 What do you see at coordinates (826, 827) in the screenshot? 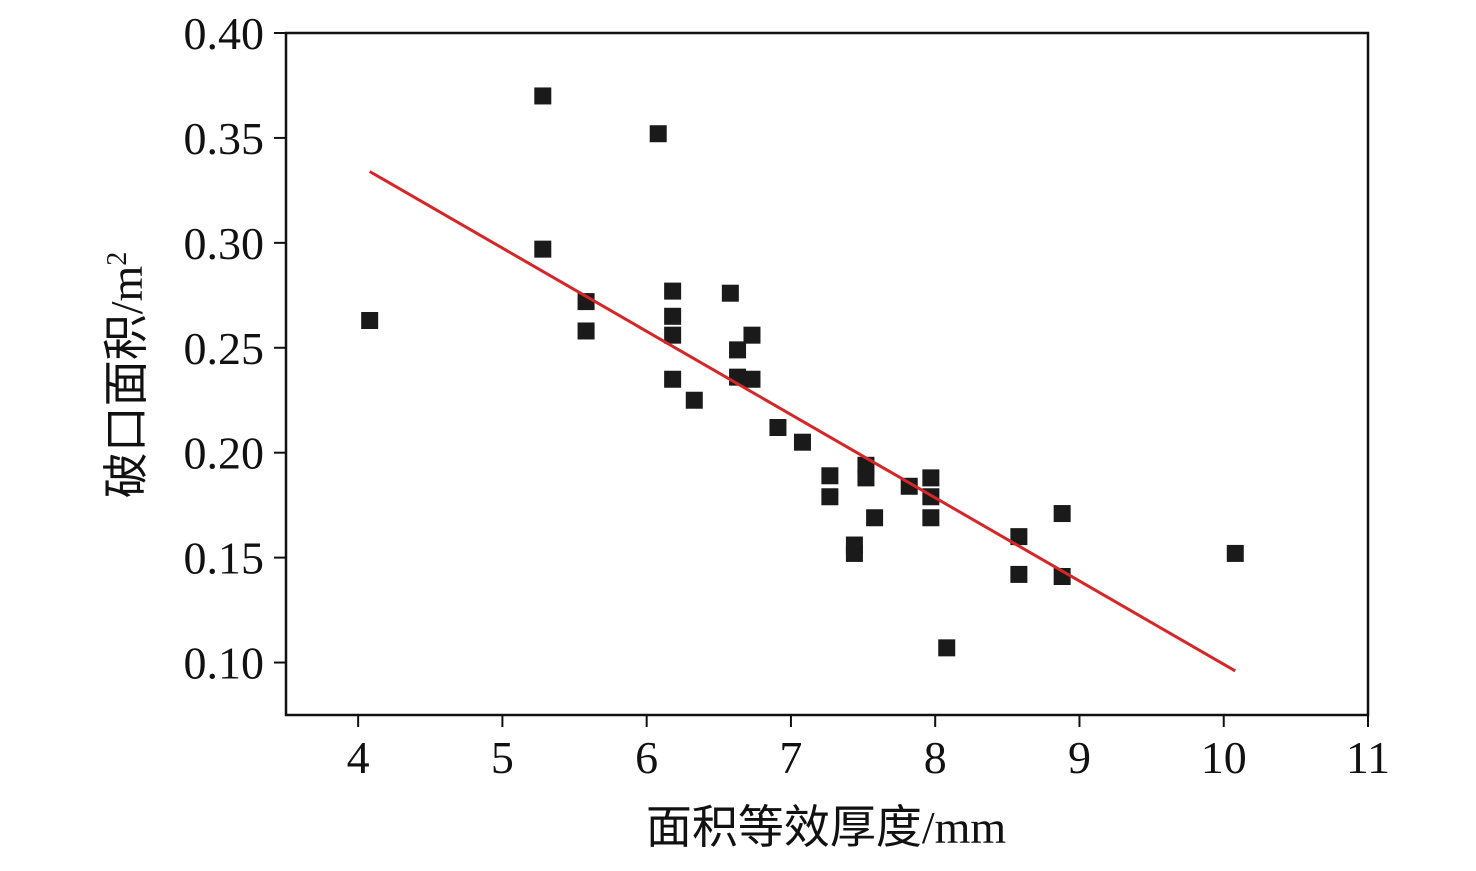
I see `x-axis-title: 面积等效厚度/mm` at bounding box center [826, 827].